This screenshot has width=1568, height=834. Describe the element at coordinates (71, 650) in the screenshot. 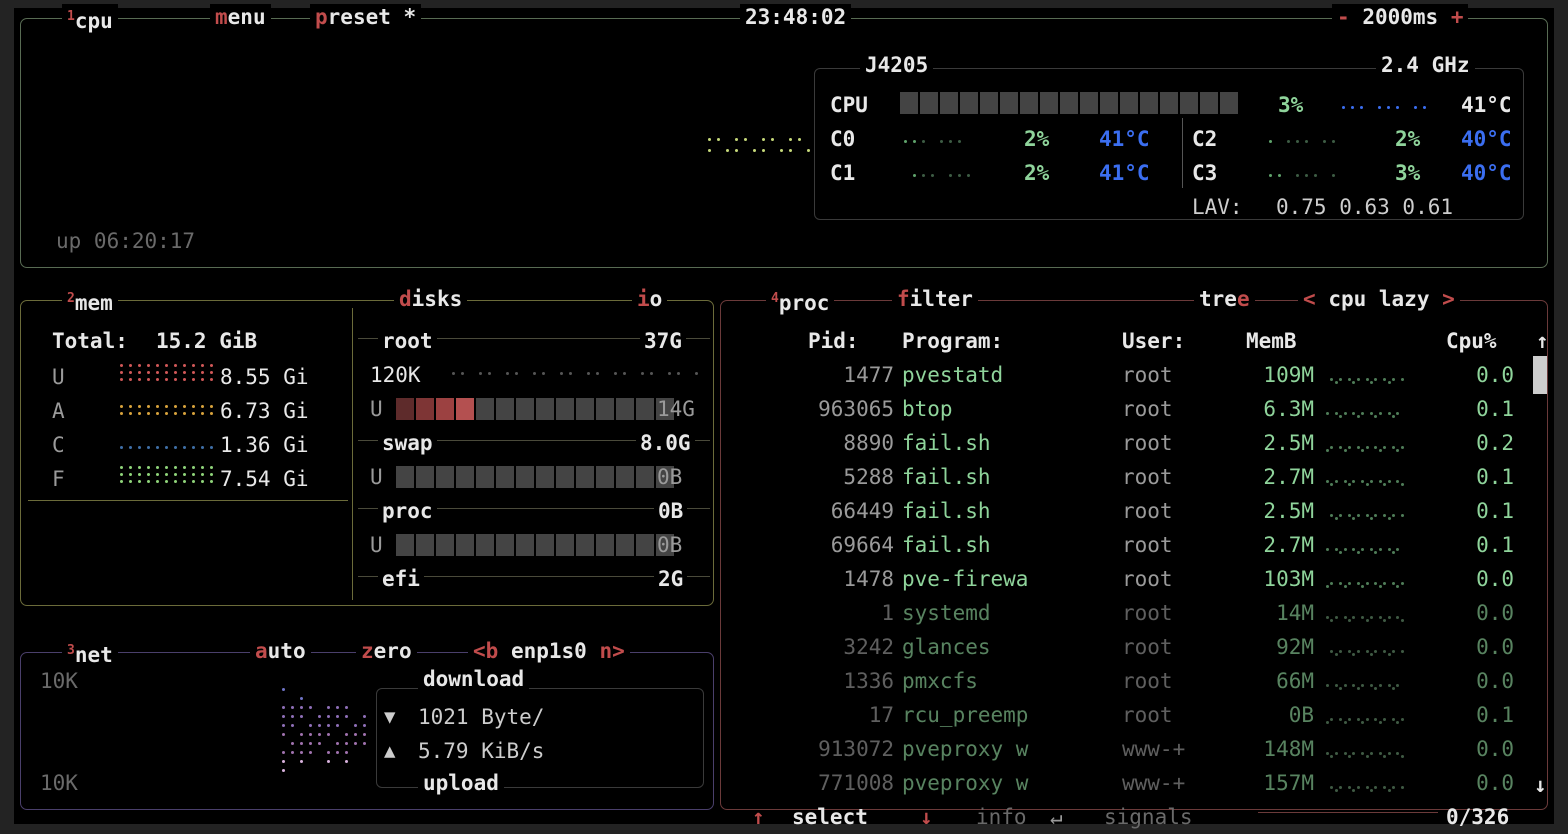

I see `net-panel-index: 3` at that location.